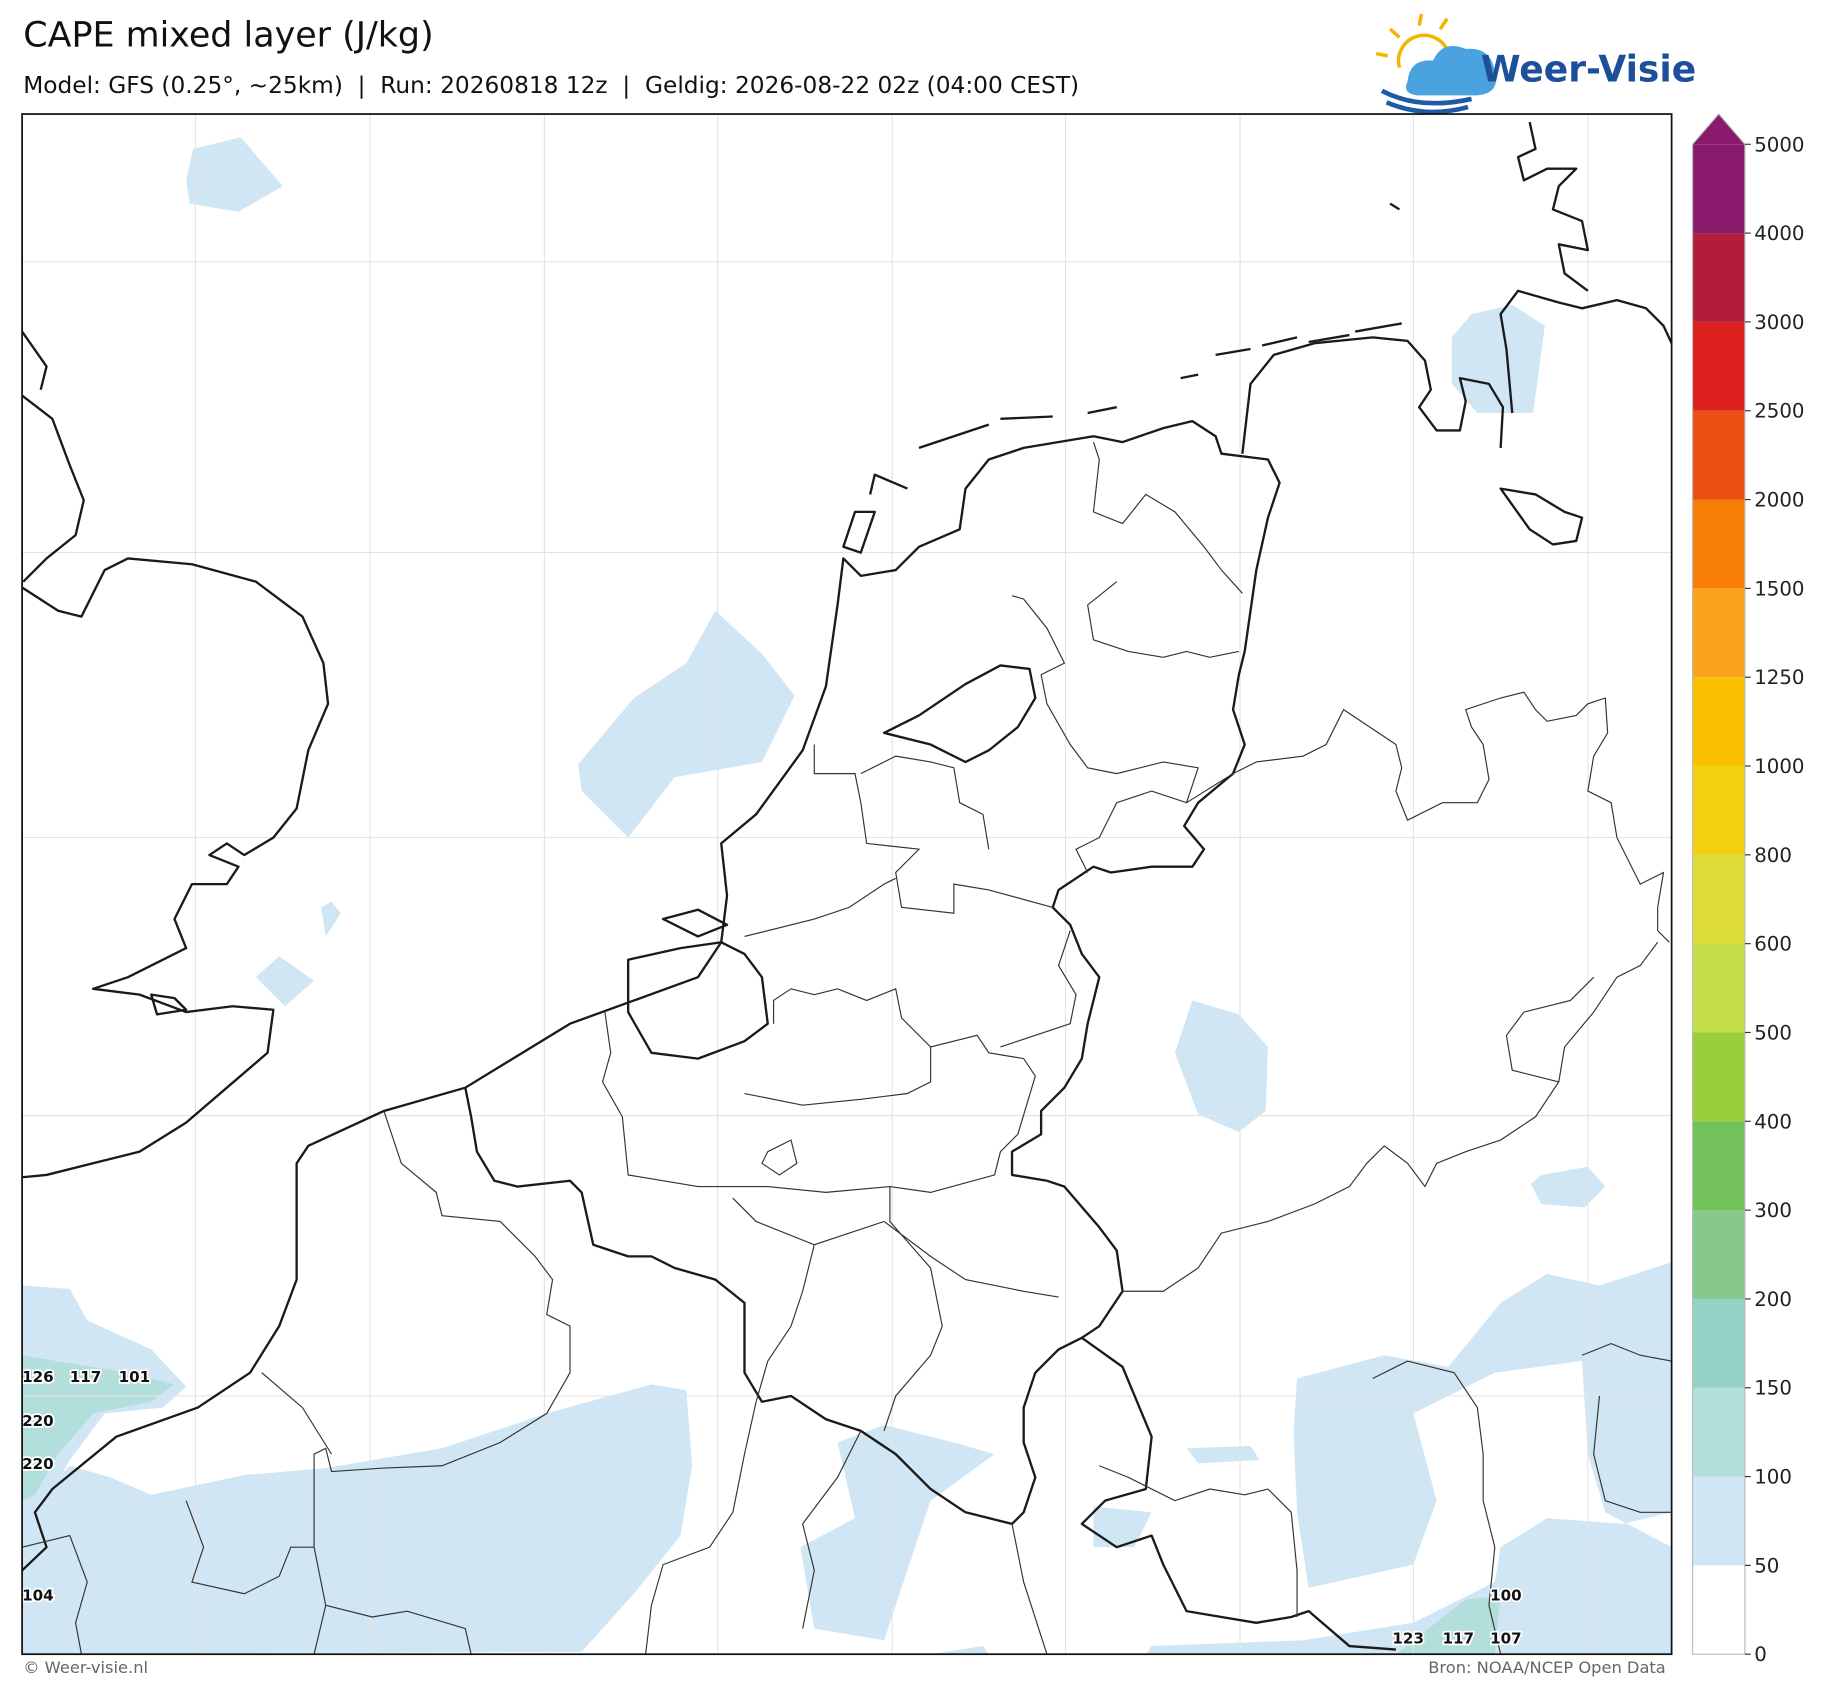 Image resolution: width=1824 pixels, height=1681 pixels. I want to click on colorbar-tick-label: 100, so click(1773, 1477).